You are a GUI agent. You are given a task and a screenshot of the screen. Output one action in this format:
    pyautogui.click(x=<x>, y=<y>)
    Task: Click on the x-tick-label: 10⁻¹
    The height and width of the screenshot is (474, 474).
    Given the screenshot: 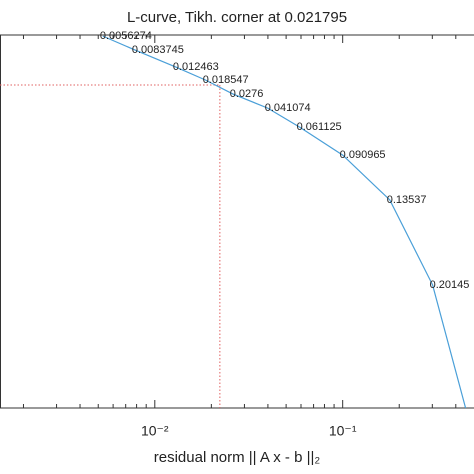 What is the action you would take?
    pyautogui.click(x=343, y=431)
    